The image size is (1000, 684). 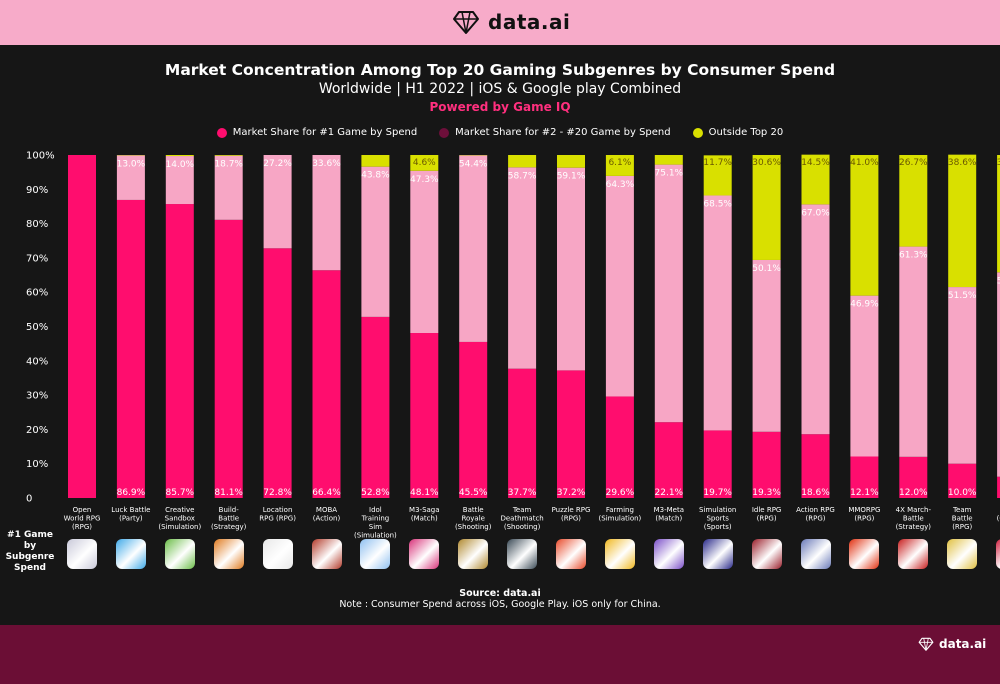 I want to click on category-label: Farming, so click(x=620, y=510).